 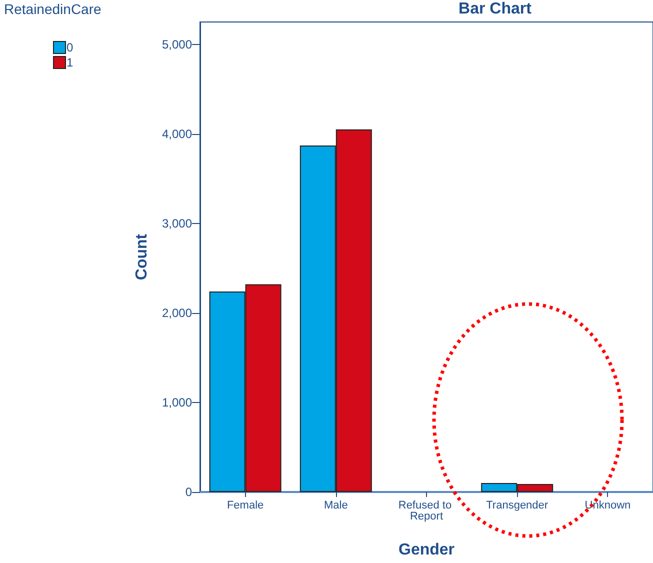 I want to click on legend-label: 1, so click(x=70, y=63).